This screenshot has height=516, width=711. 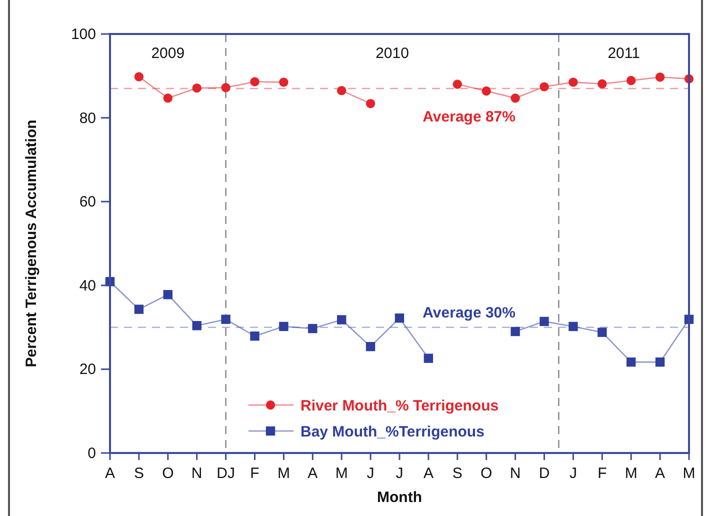 I want to click on x-axis-title: Month, so click(x=399, y=497).